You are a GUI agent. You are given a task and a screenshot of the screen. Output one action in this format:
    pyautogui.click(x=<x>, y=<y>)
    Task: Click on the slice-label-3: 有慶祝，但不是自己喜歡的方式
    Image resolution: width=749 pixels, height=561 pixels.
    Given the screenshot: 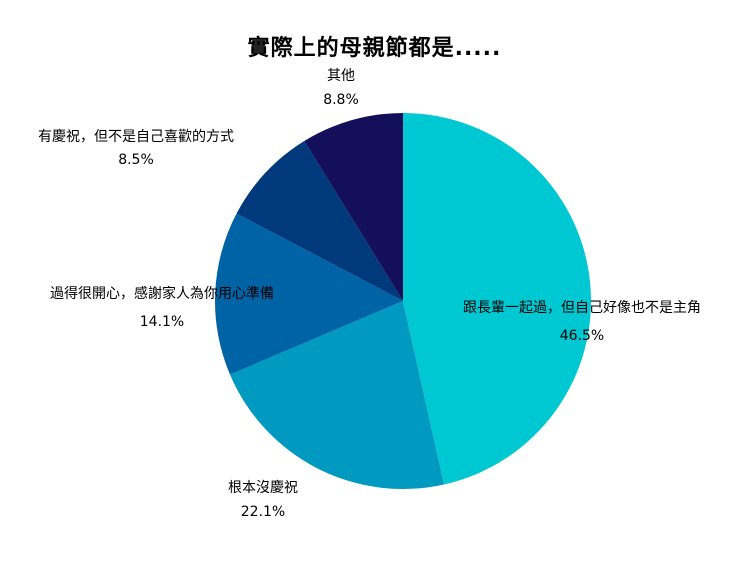 What is the action you would take?
    pyautogui.click(x=136, y=137)
    